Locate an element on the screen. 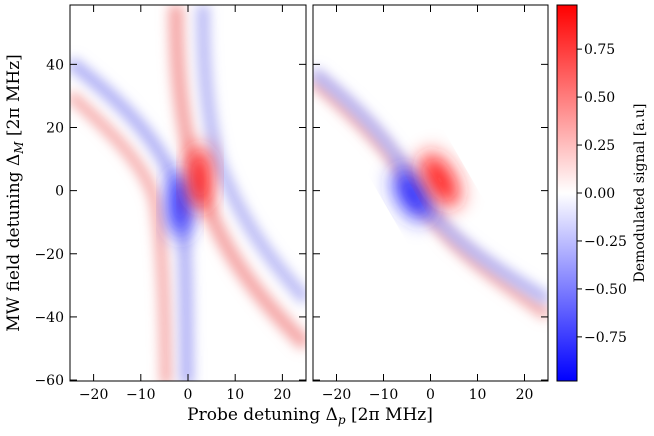  colorbar-tick-label: 0.75 is located at coordinates (599, 50).